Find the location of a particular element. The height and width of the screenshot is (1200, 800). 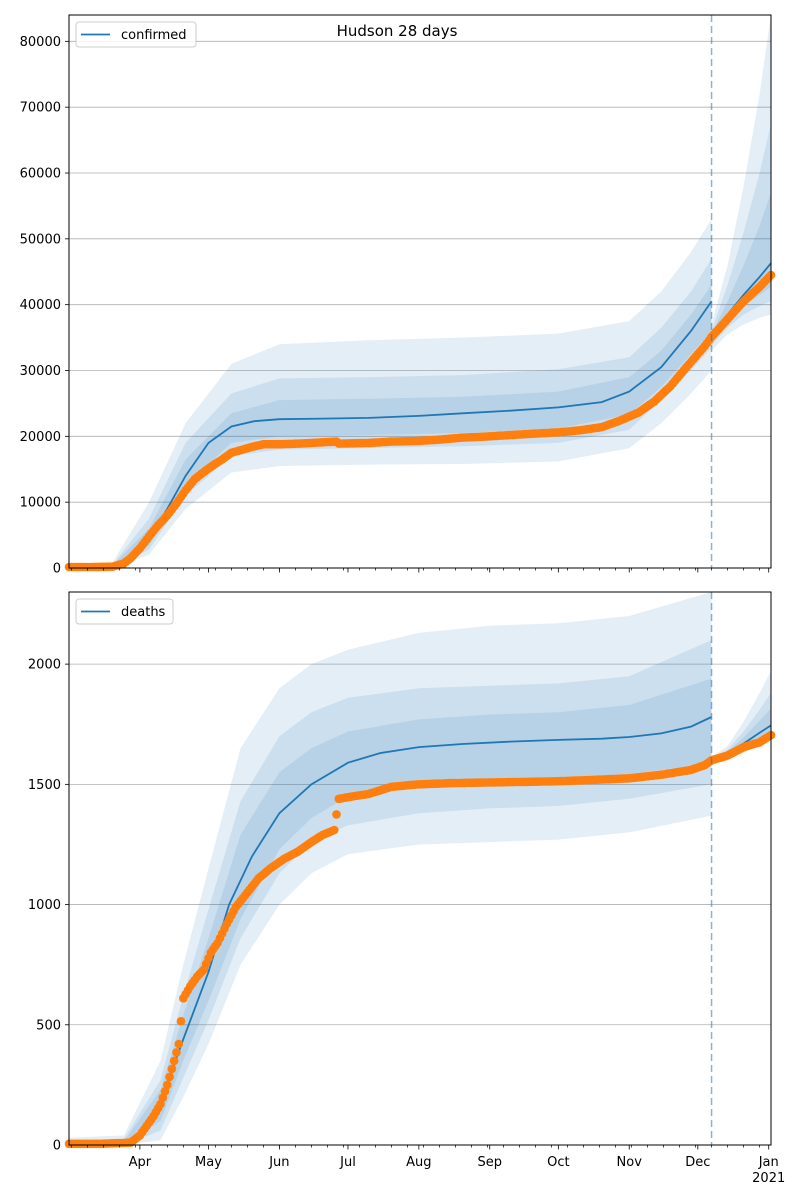

legend: confirmed is located at coordinates (136, 34).